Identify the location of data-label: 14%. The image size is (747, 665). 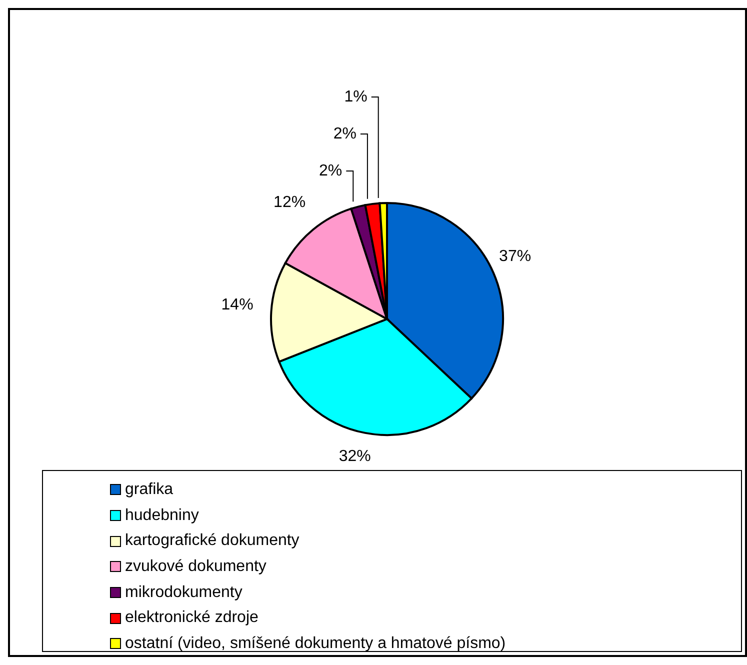
(237, 305).